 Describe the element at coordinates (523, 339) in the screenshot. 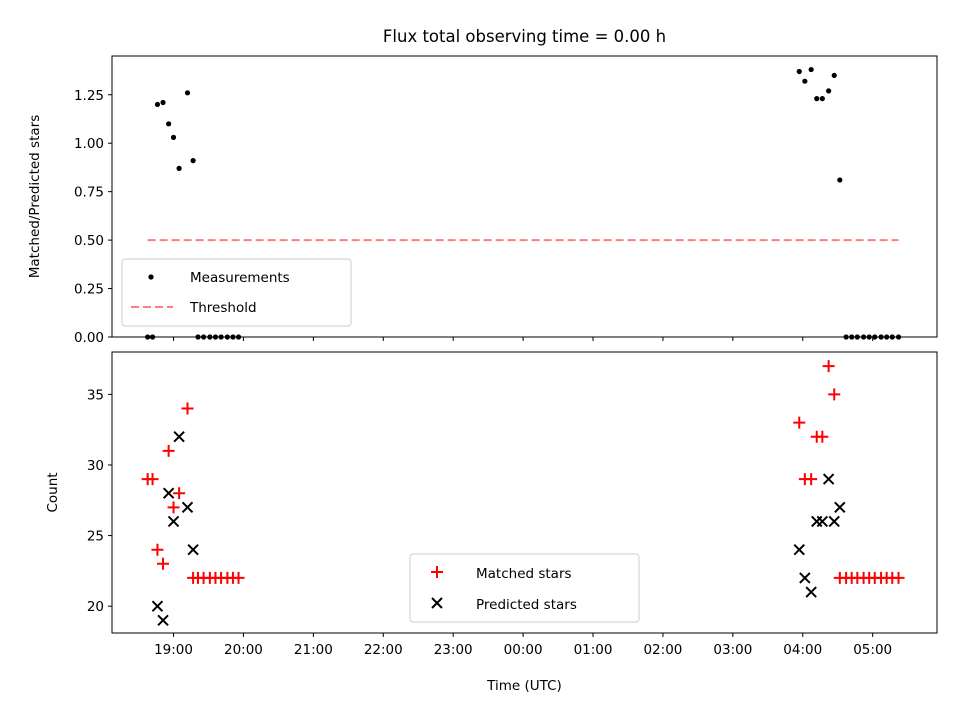

I see `top-x-ticks` at that location.